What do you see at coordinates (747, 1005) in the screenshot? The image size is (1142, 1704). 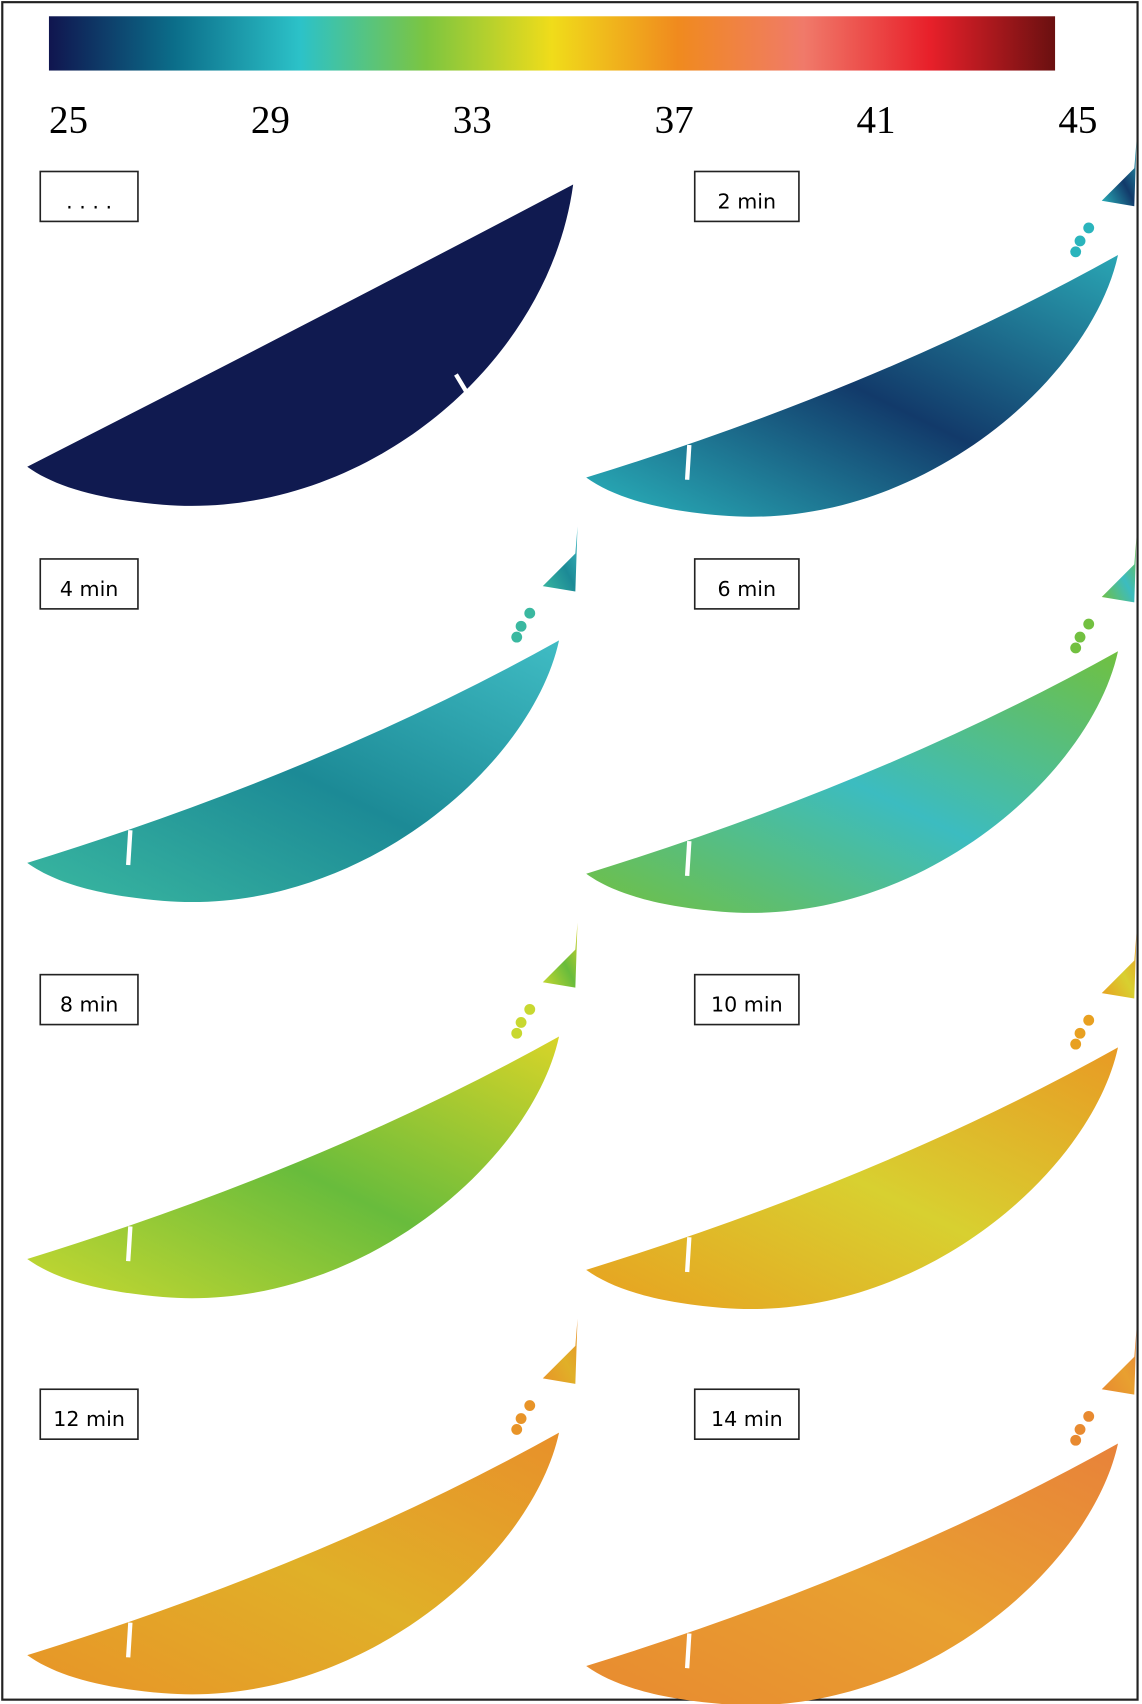 I see `panel-label: 10 min` at bounding box center [747, 1005].